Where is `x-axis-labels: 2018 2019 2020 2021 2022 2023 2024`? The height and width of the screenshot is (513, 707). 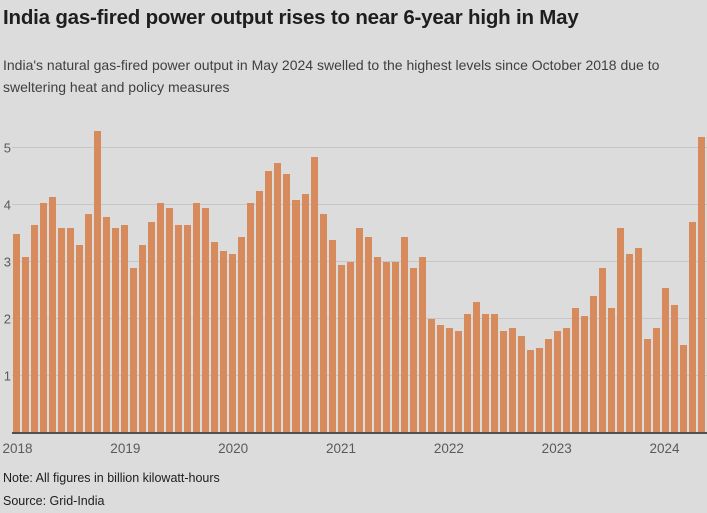 x-axis-labels: 2018 2019 2020 2021 2022 2023 2024 is located at coordinates (353, 450).